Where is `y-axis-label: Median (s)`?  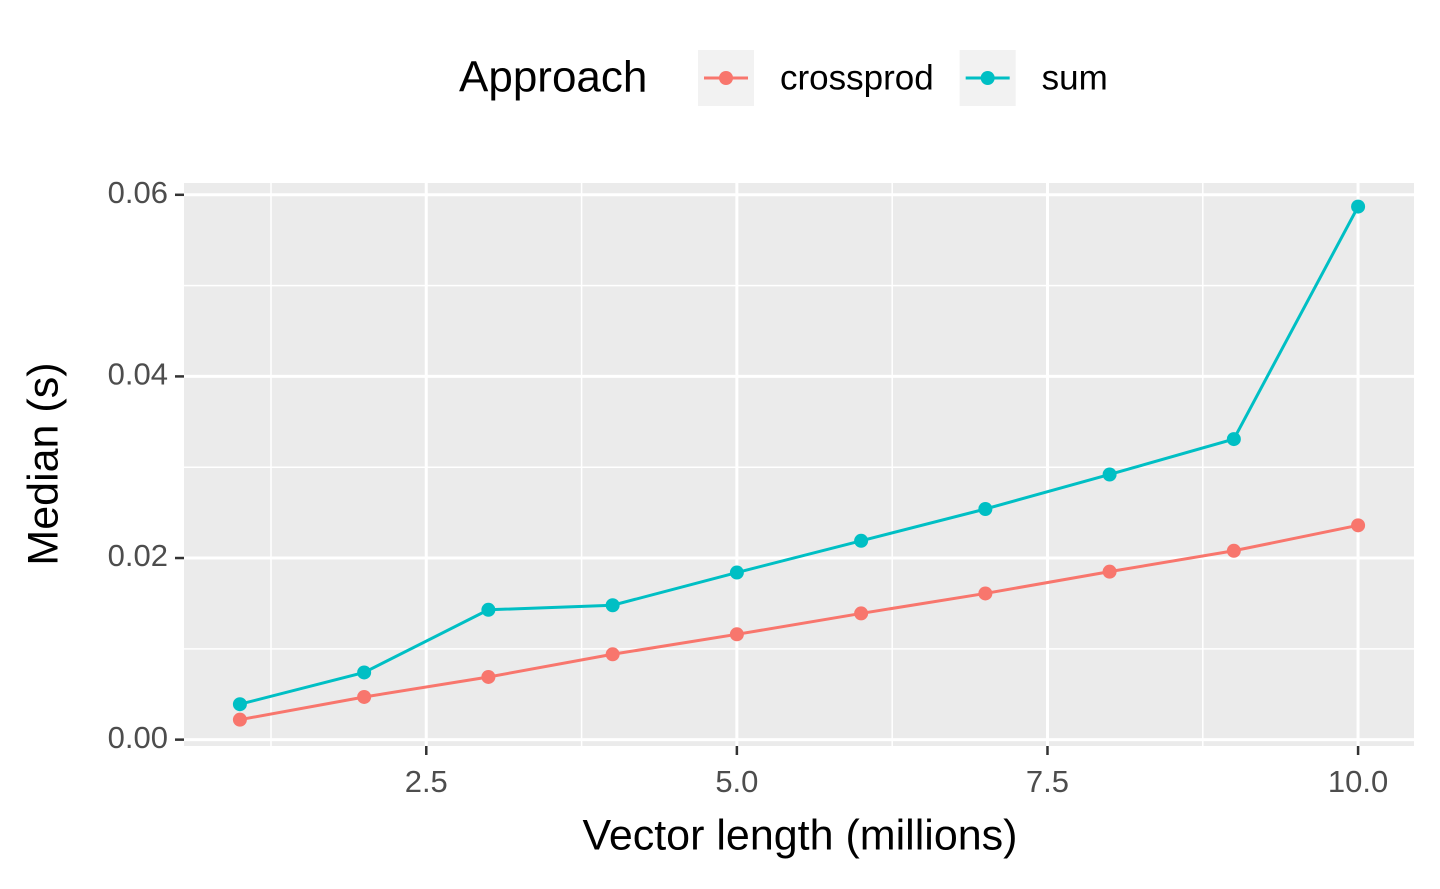
y-axis-label: Median (s) is located at coordinates (43, 463).